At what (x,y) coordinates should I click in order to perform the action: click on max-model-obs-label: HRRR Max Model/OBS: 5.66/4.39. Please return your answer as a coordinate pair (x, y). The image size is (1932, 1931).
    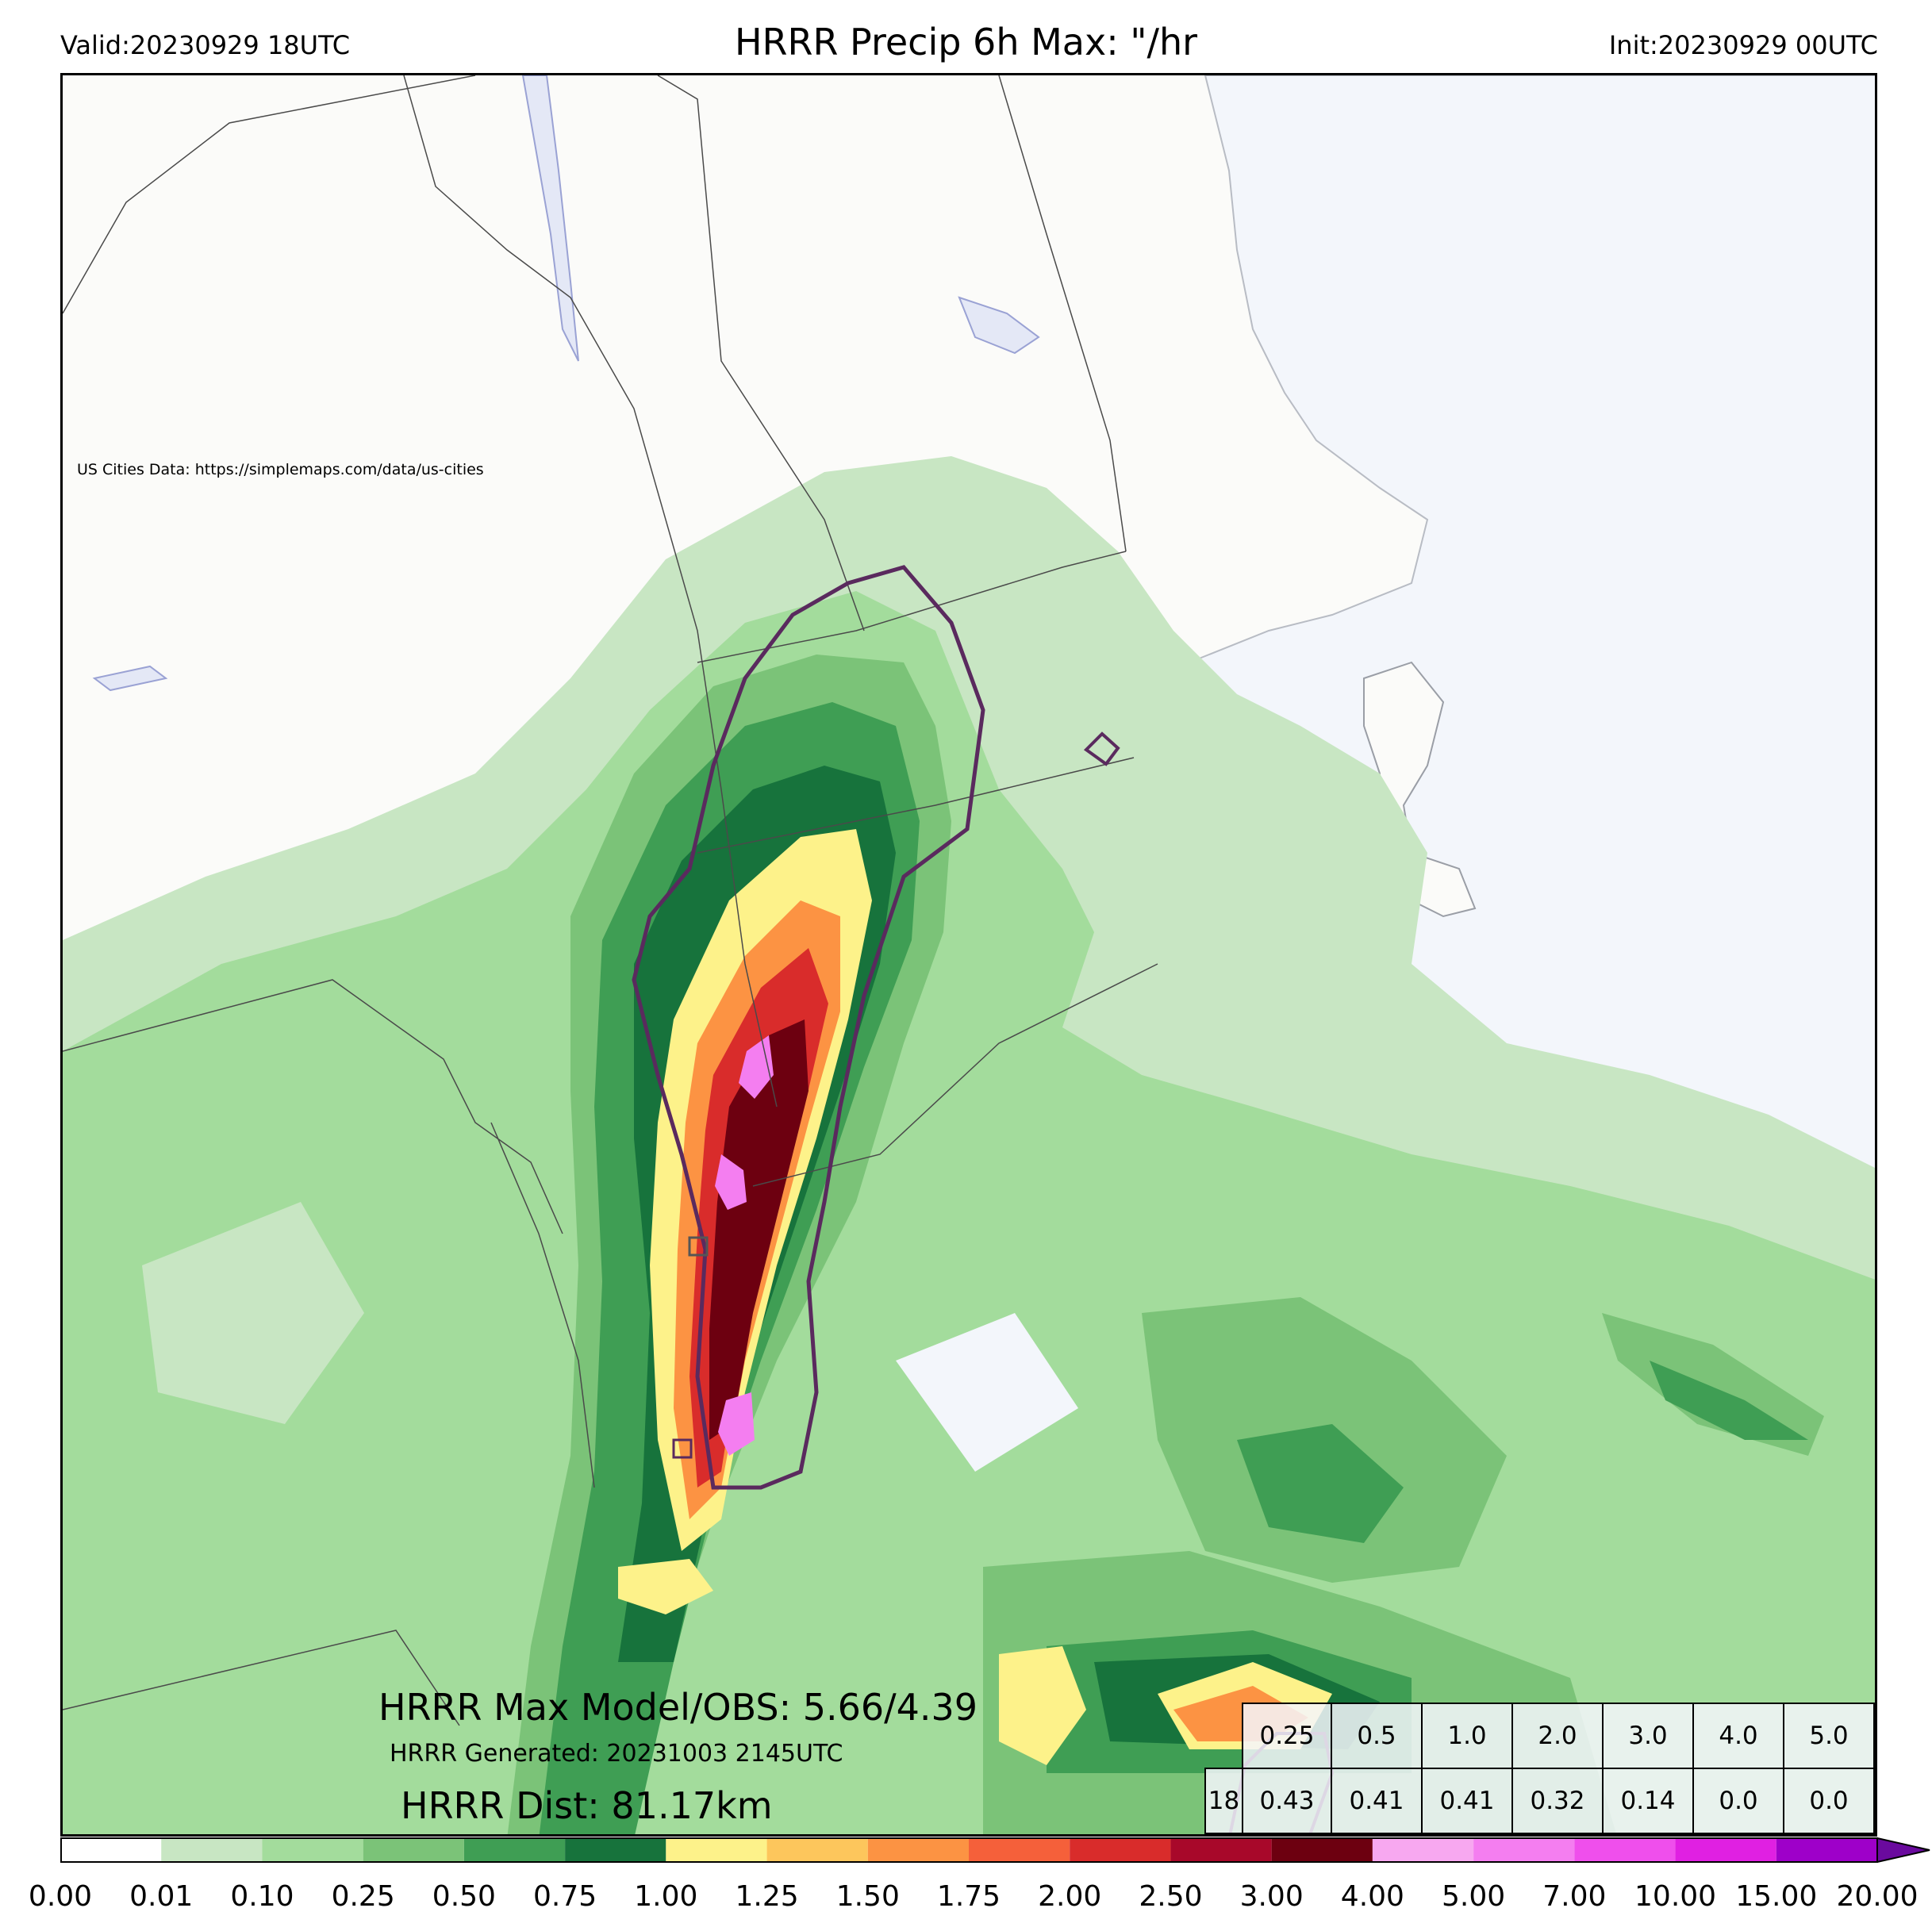
    Looking at the image, I should click on (678, 1707).